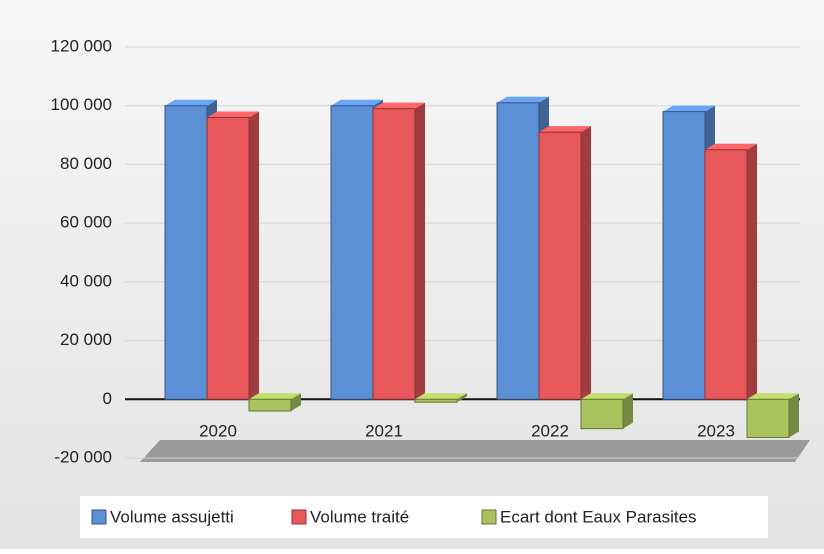 The height and width of the screenshot is (554, 824). I want to click on floor, so click(475, 451).